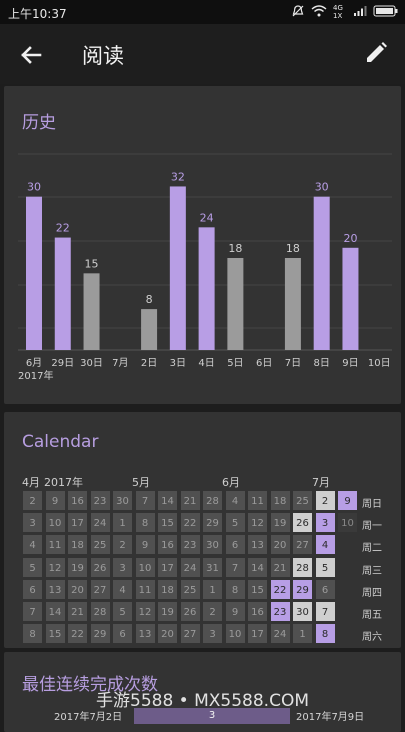 This screenshot has height=732, width=405. I want to click on calendar-day-cell: 31, so click(212, 567).